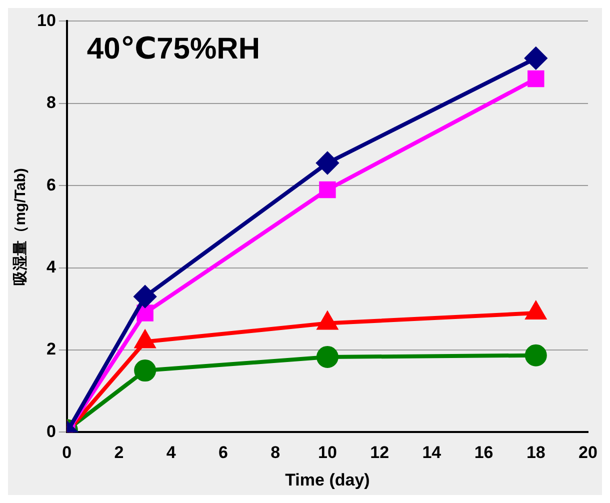 This screenshot has width=610, height=503. Describe the element at coordinates (380, 452) in the screenshot. I see `x-tick-label: 12` at that location.